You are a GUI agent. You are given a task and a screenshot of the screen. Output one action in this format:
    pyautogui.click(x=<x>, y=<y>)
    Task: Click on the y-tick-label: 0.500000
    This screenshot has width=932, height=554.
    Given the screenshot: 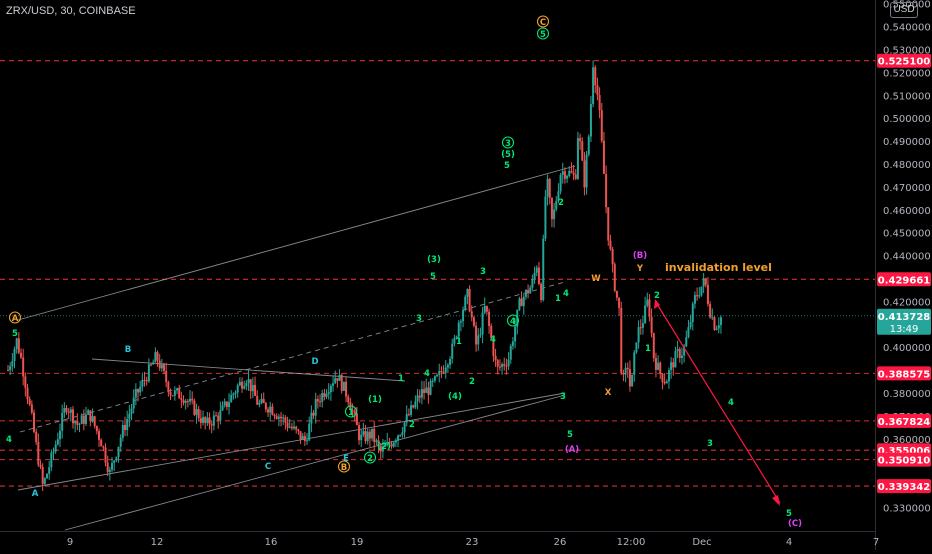 What is the action you would take?
    pyautogui.click(x=907, y=119)
    